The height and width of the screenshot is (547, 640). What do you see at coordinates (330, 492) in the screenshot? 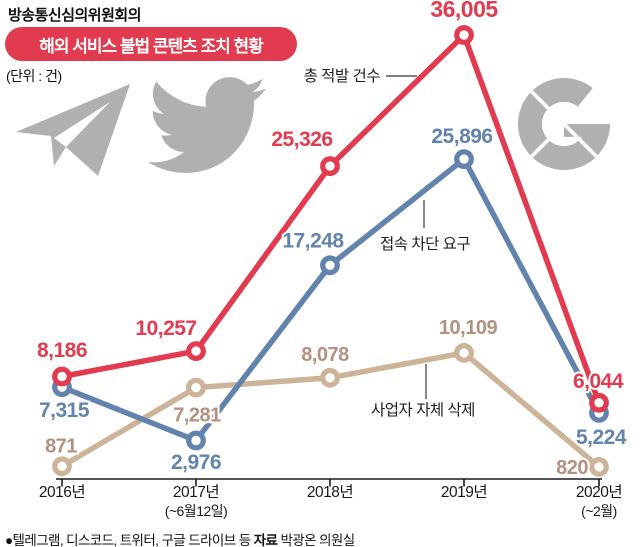
I see `x-axis-label: 2018년` at bounding box center [330, 492].